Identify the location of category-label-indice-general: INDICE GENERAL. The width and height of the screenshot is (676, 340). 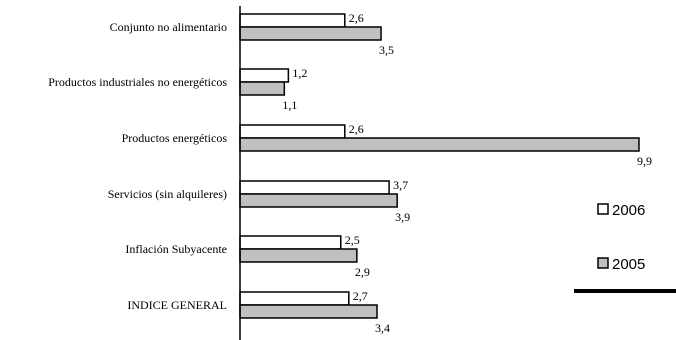
(177, 305).